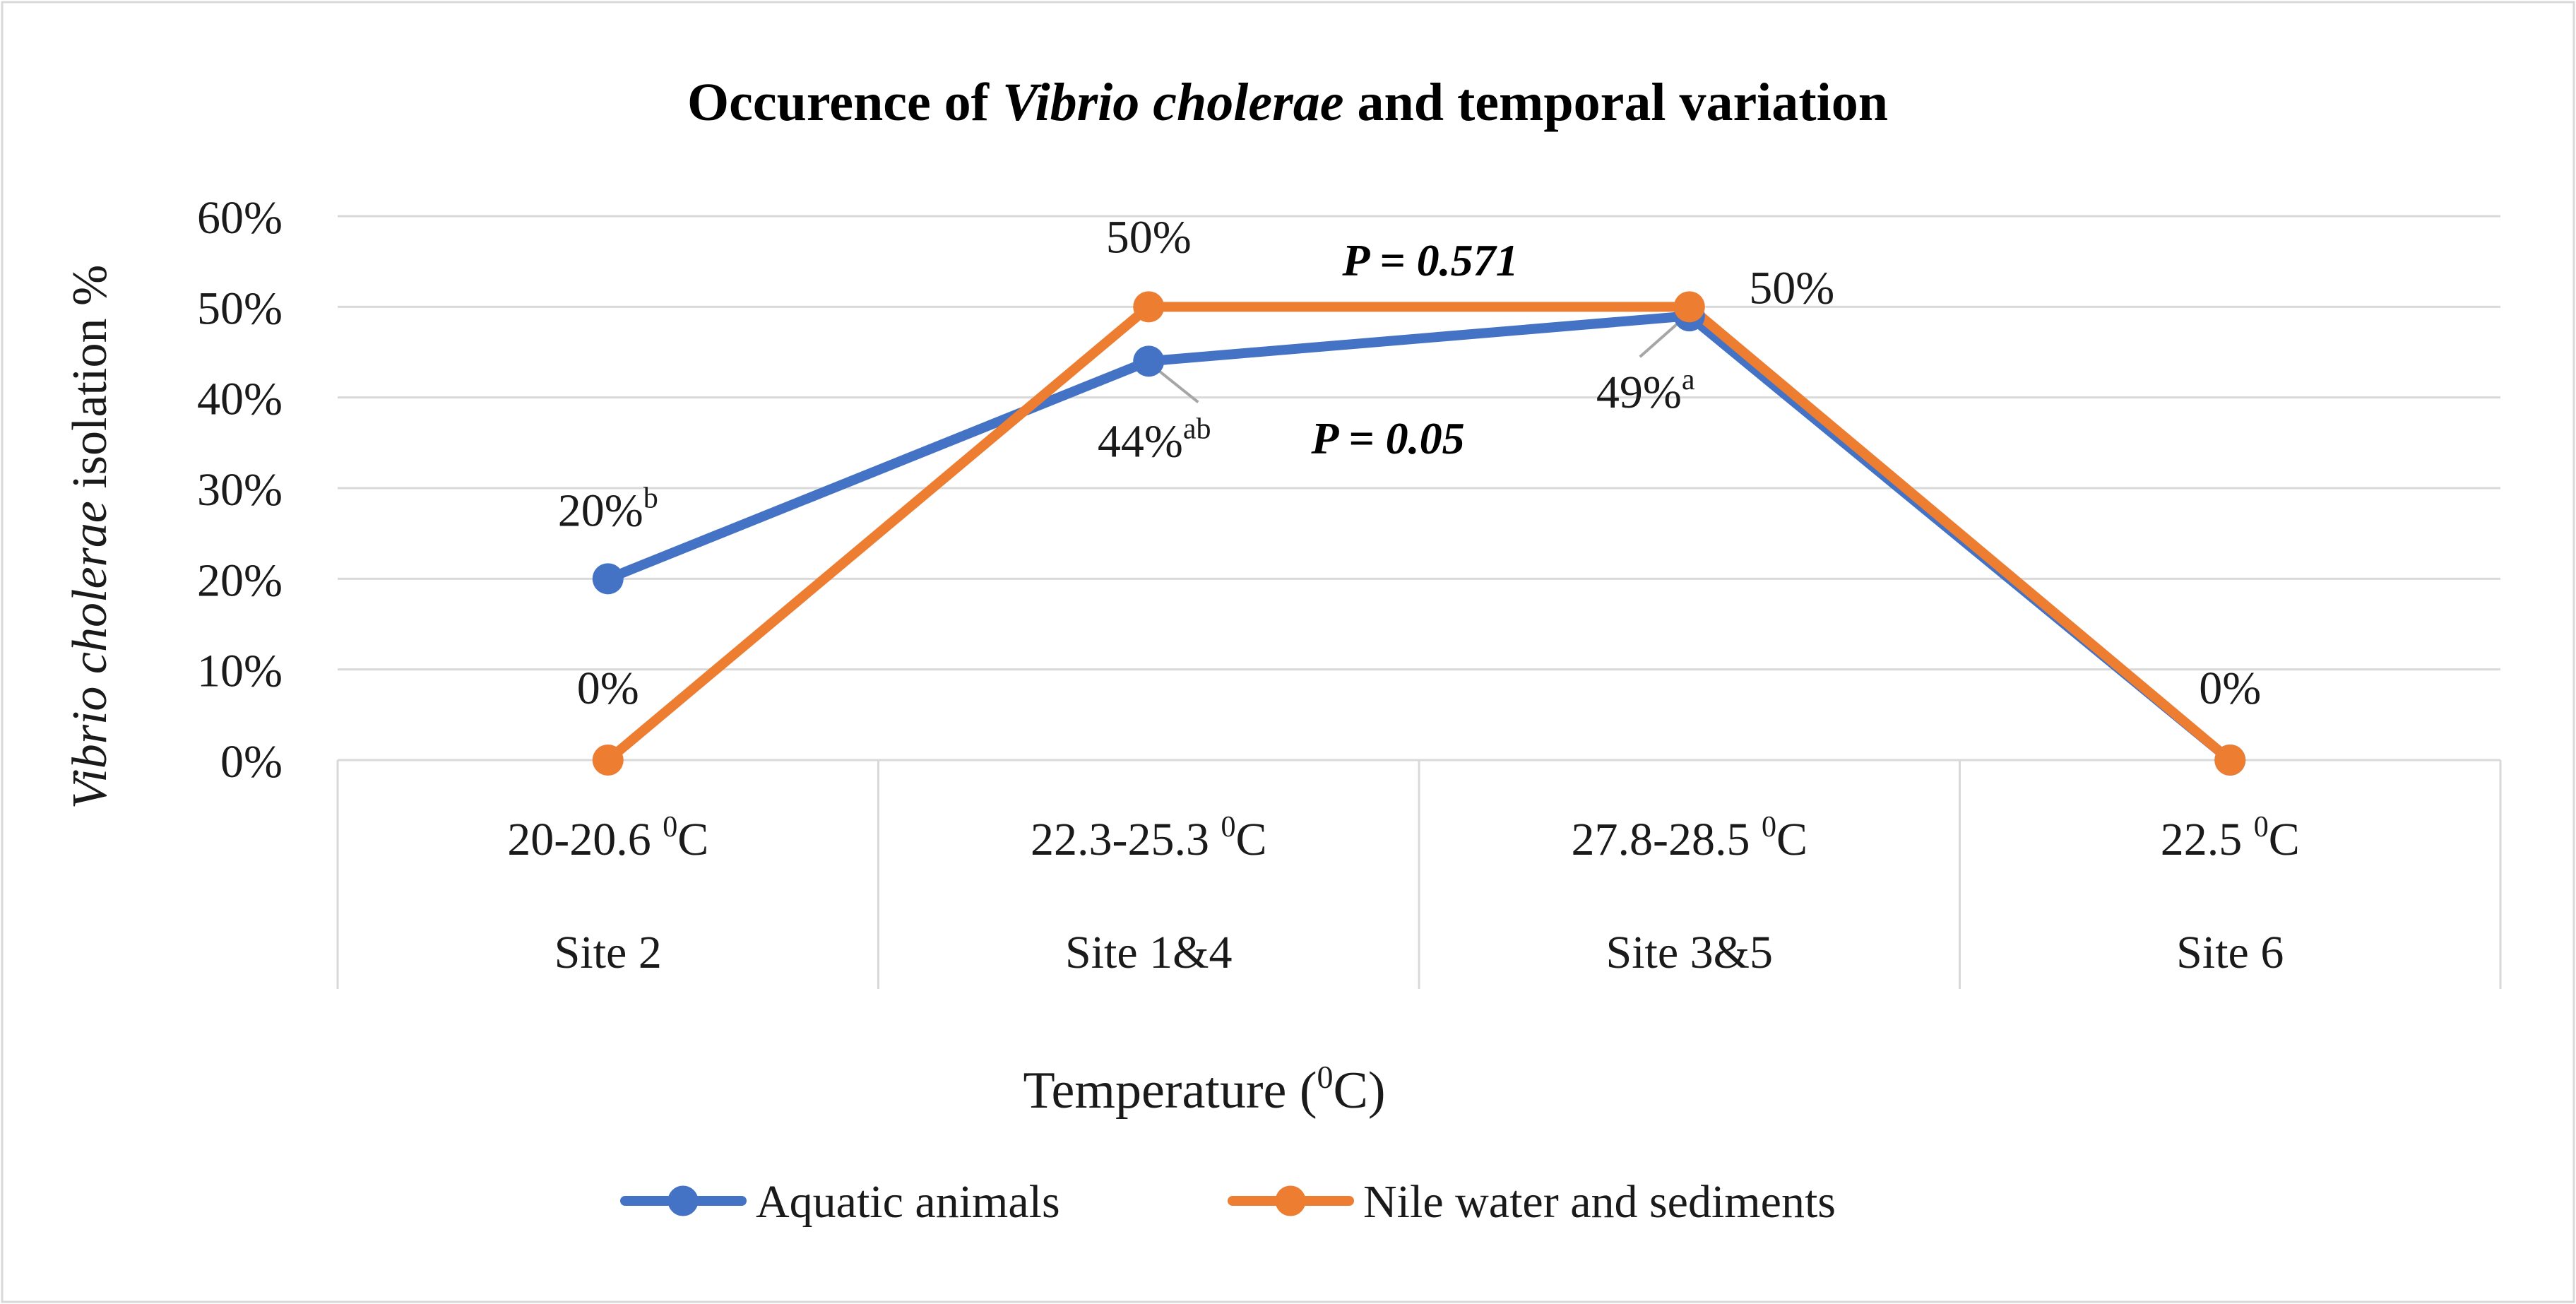  I want to click on y-tick-label: 50%, so click(240, 308).